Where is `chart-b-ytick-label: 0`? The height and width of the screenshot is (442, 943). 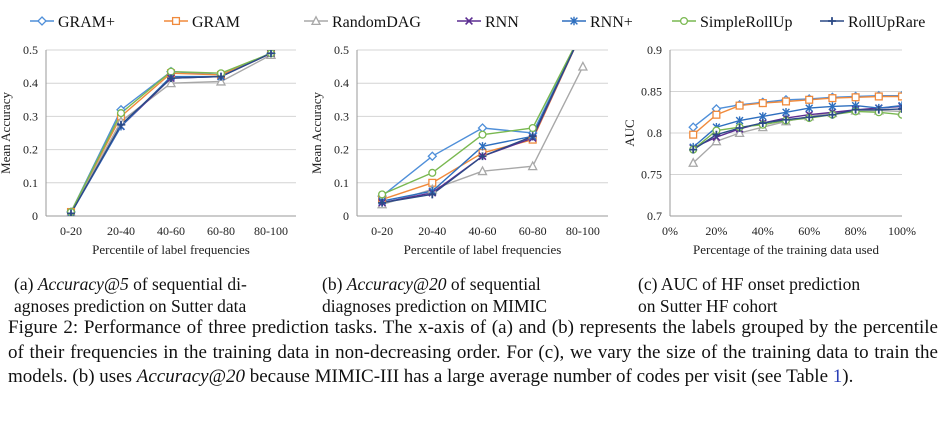
chart-b-ytick-label: 0 is located at coordinates (346, 216).